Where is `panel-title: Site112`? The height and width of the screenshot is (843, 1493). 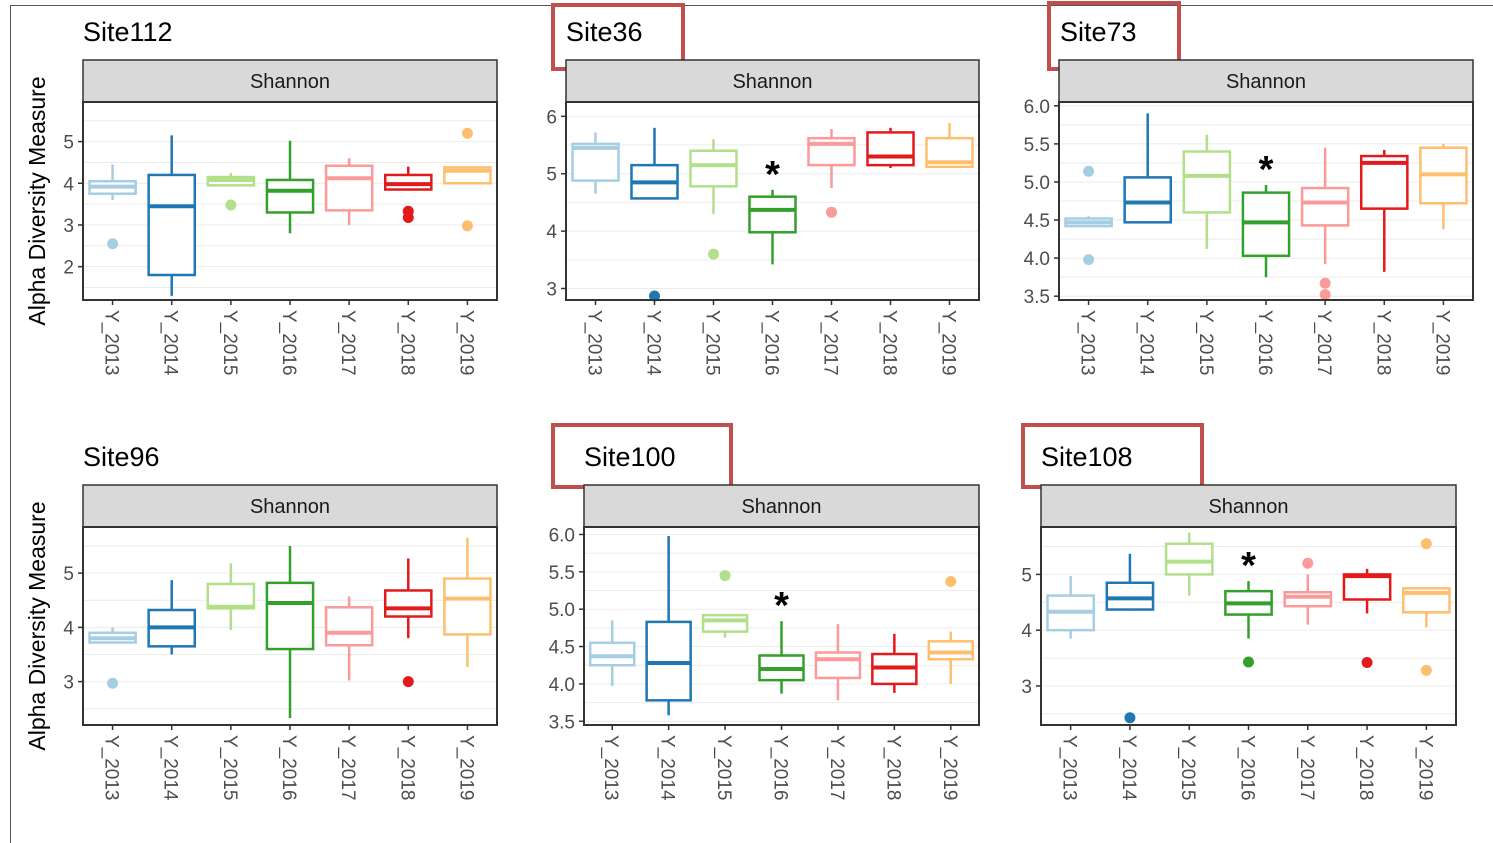 panel-title: Site112 is located at coordinates (128, 32).